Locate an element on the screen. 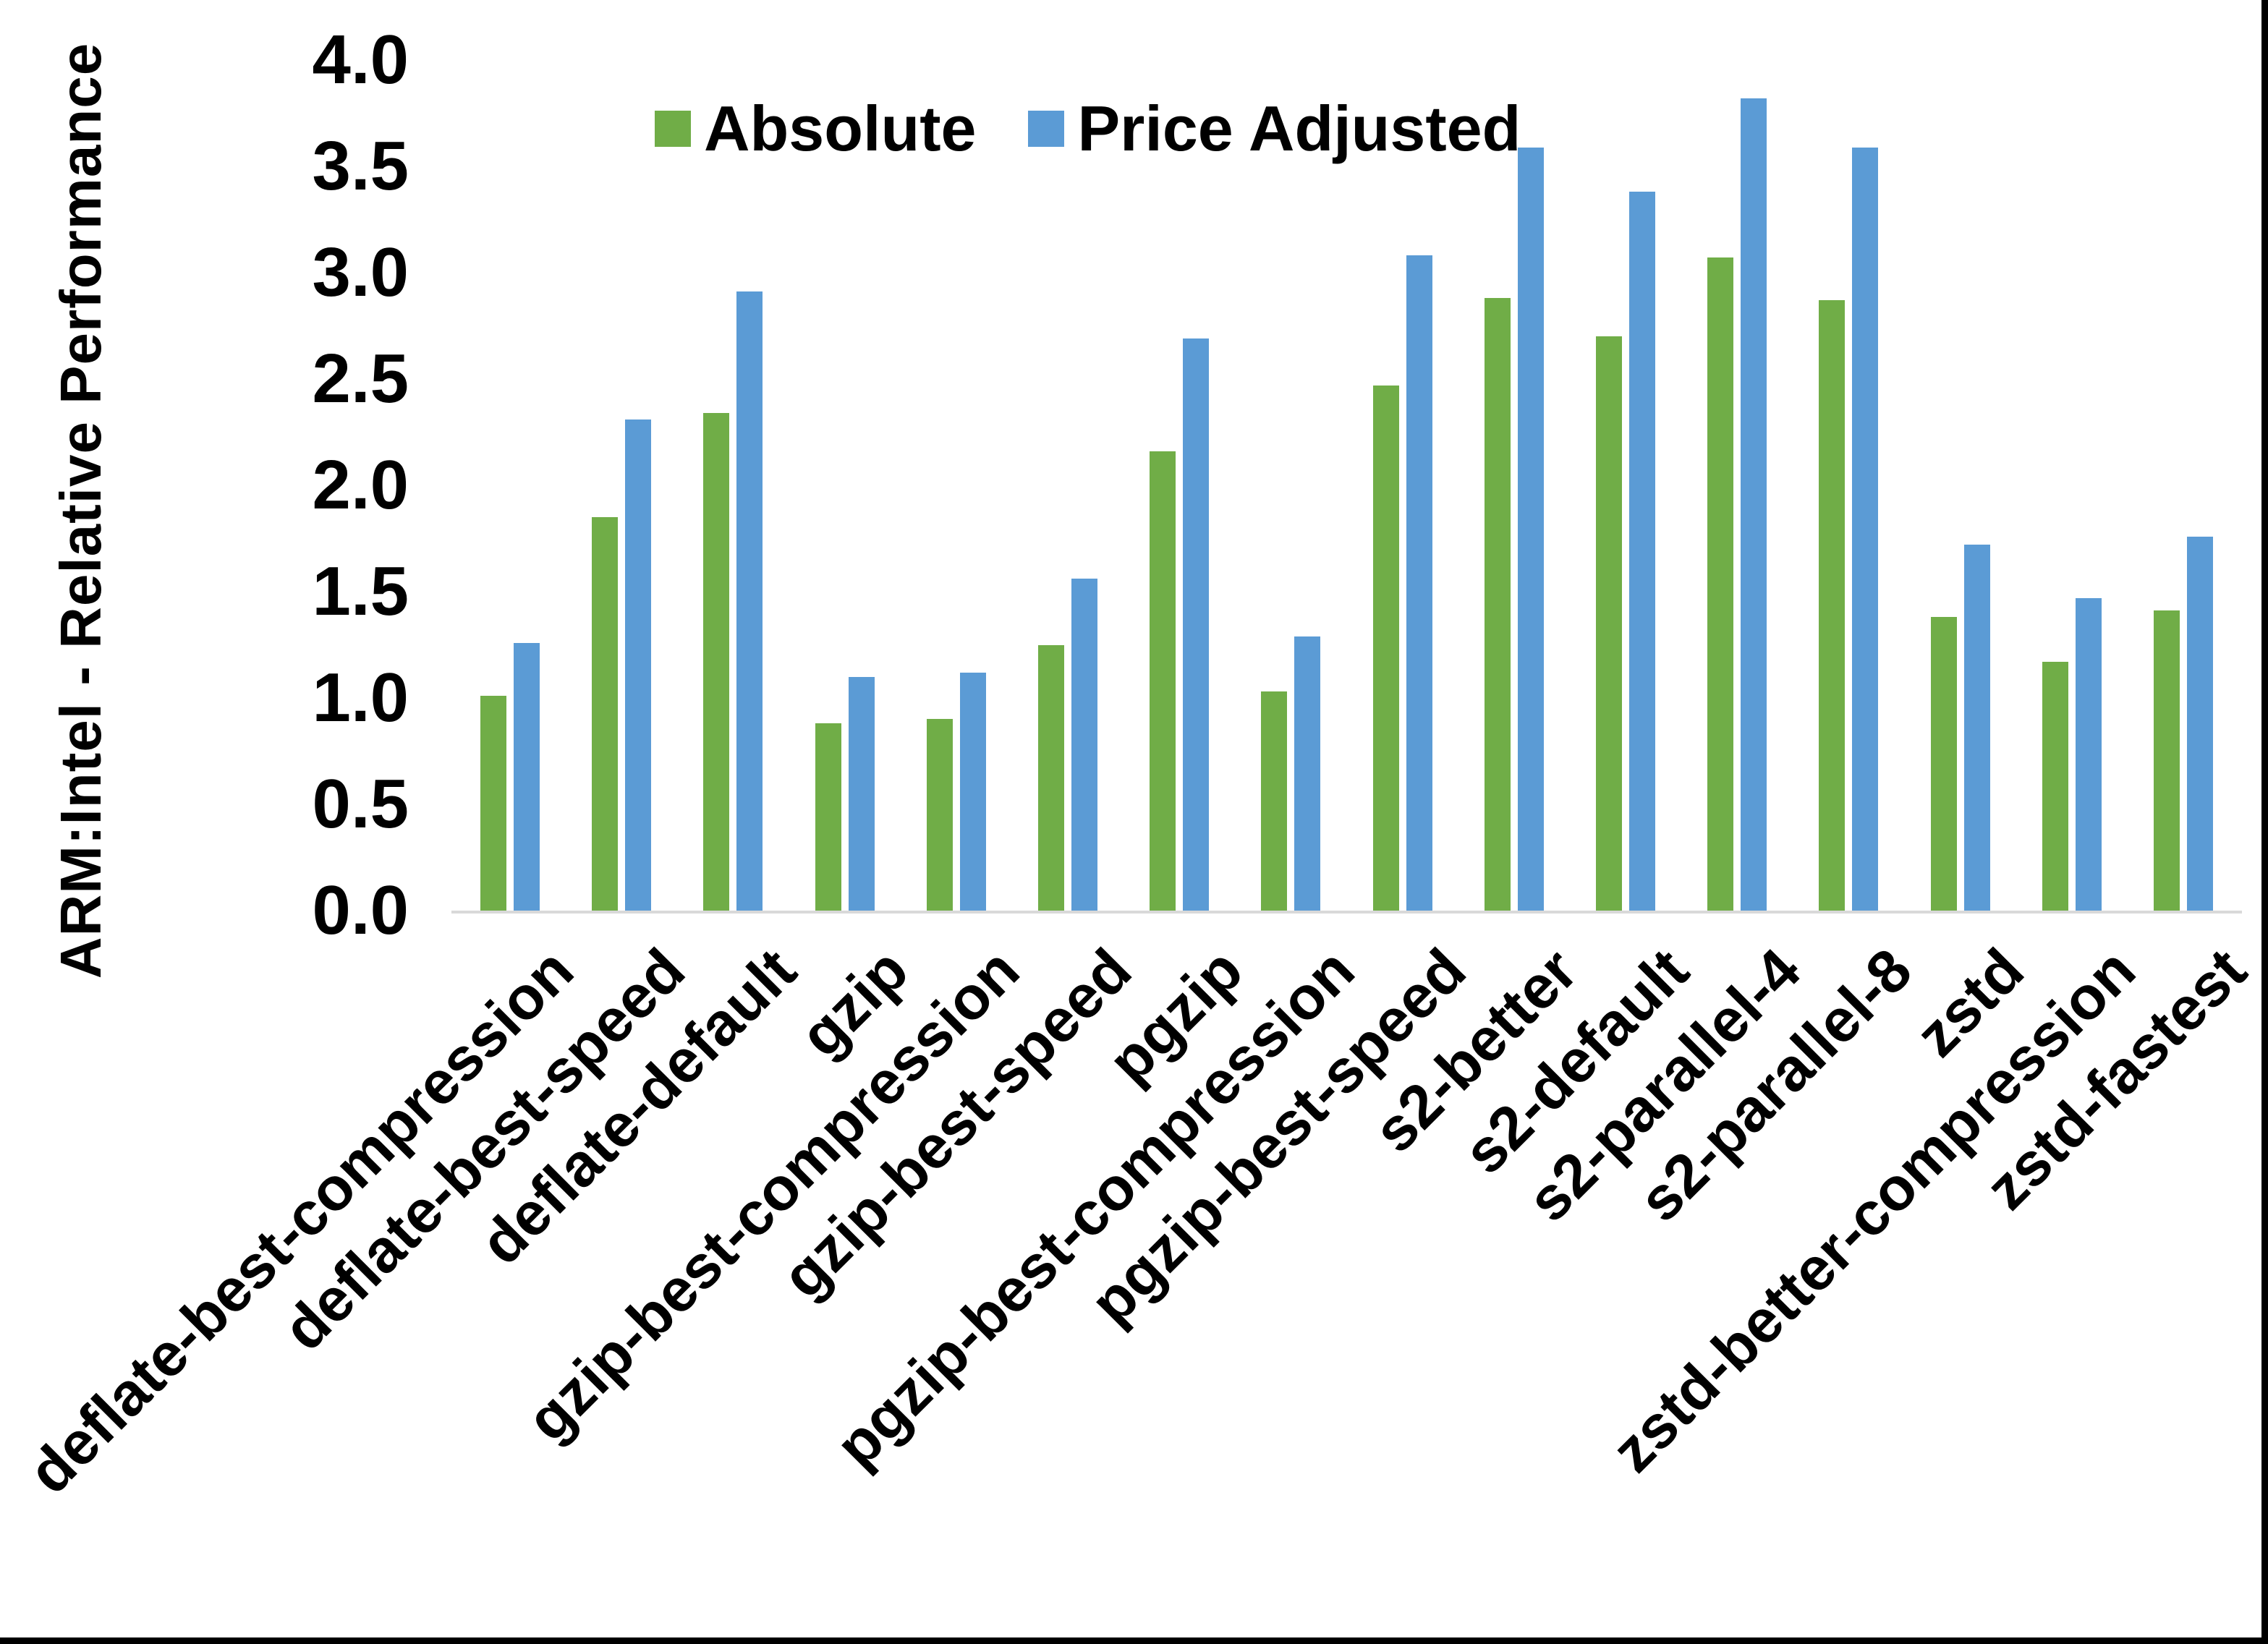 The height and width of the screenshot is (1644, 2268). bar-price-adjusted-deflate-default is located at coordinates (749, 601).